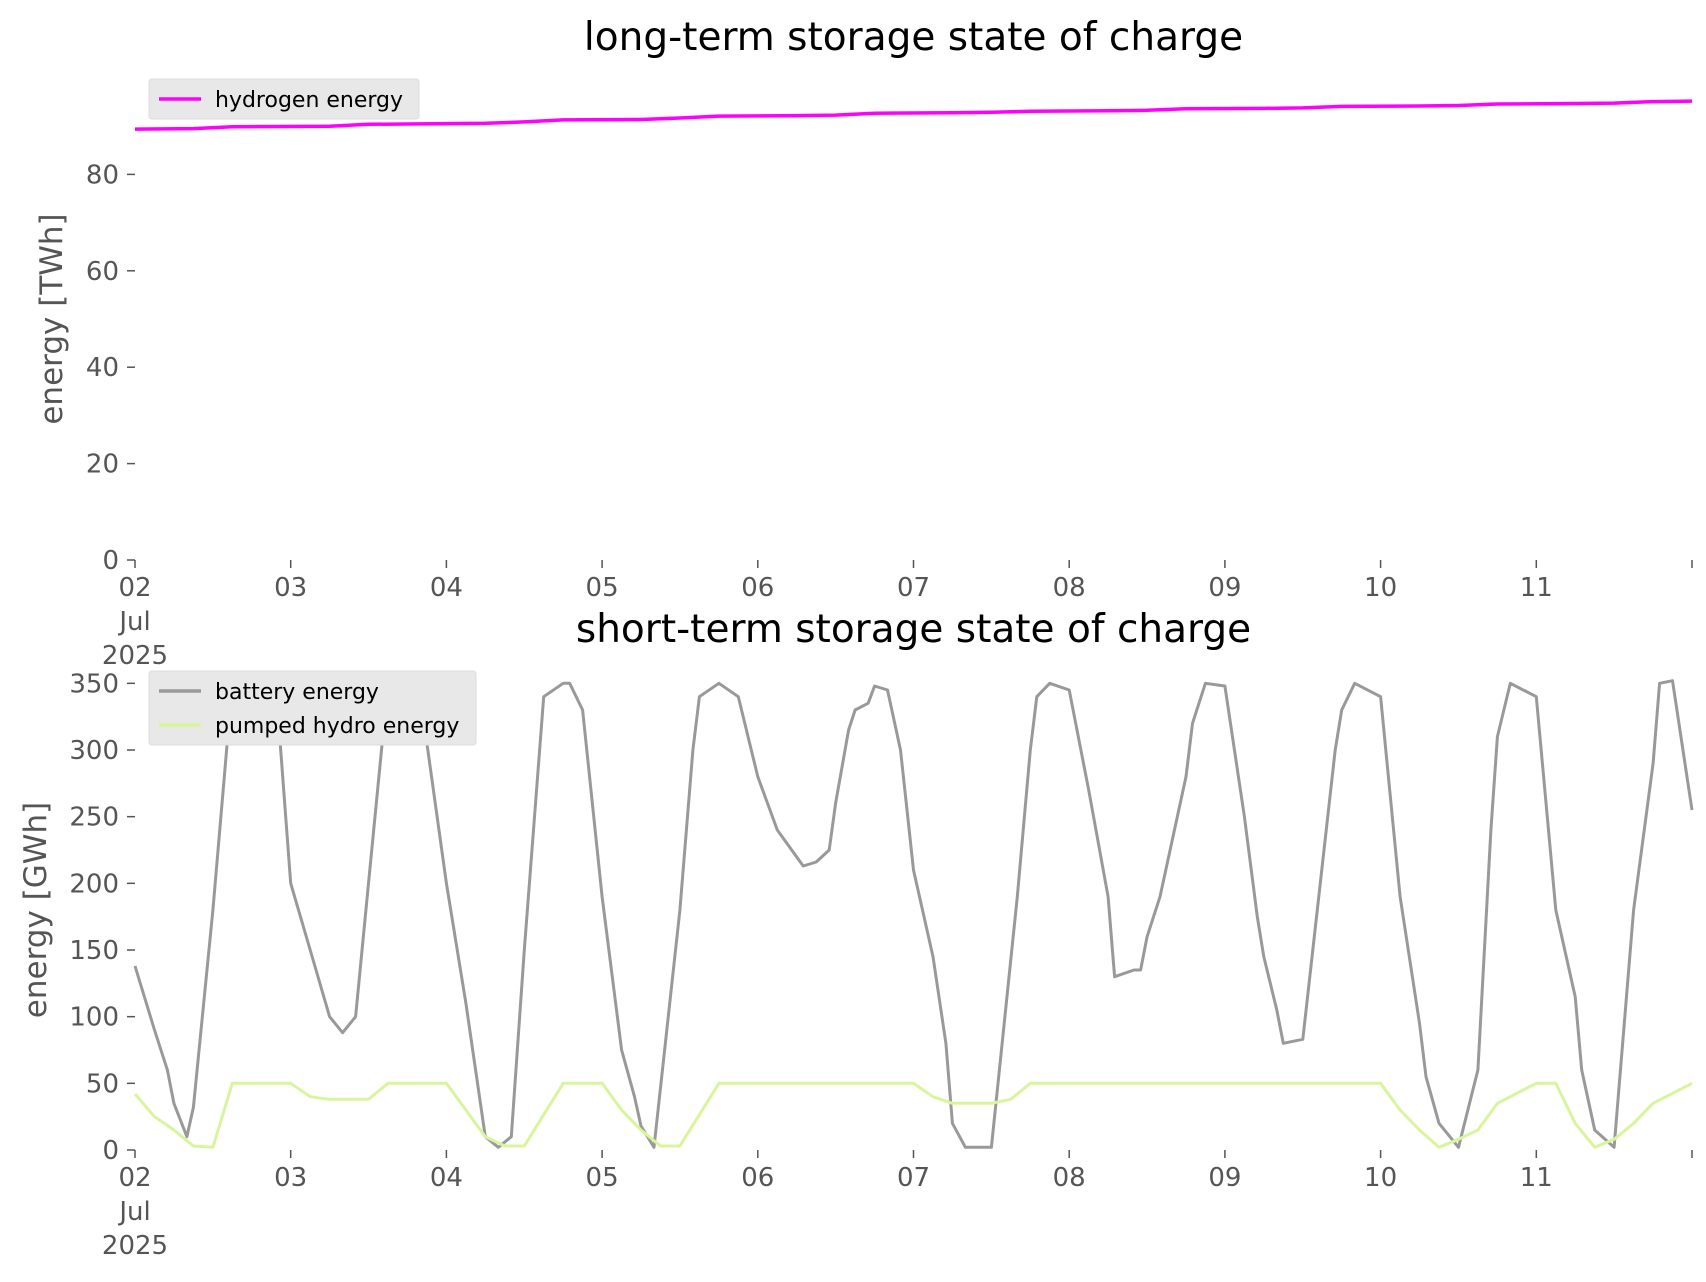 This screenshot has width=1706, height=1282. I want to click on y-tick-label: 20, so click(102, 465).